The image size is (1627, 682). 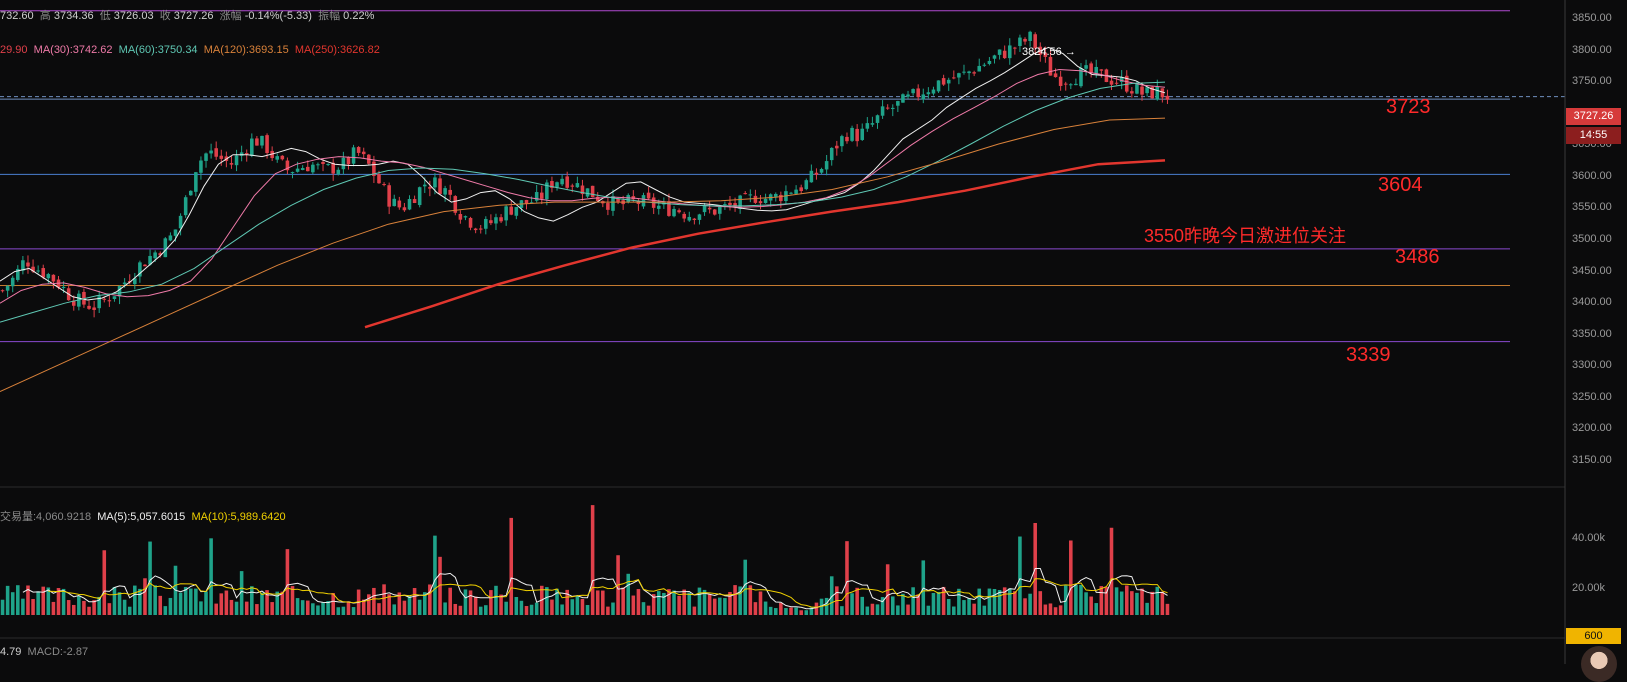 I want to click on close-value: 3727.26, so click(x=193, y=16).